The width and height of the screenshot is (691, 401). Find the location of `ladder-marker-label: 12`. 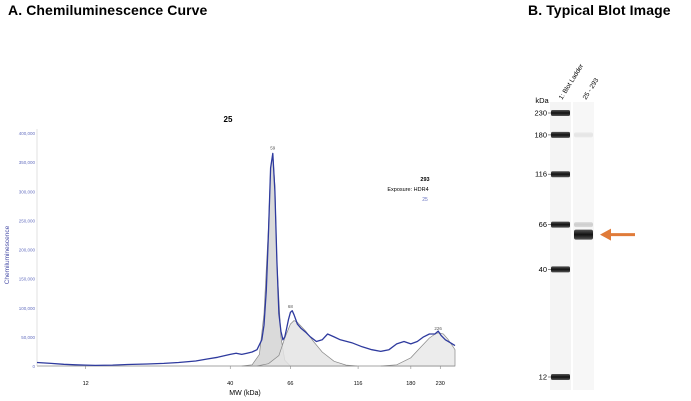

ladder-marker-label: 12 is located at coordinates (543, 377).